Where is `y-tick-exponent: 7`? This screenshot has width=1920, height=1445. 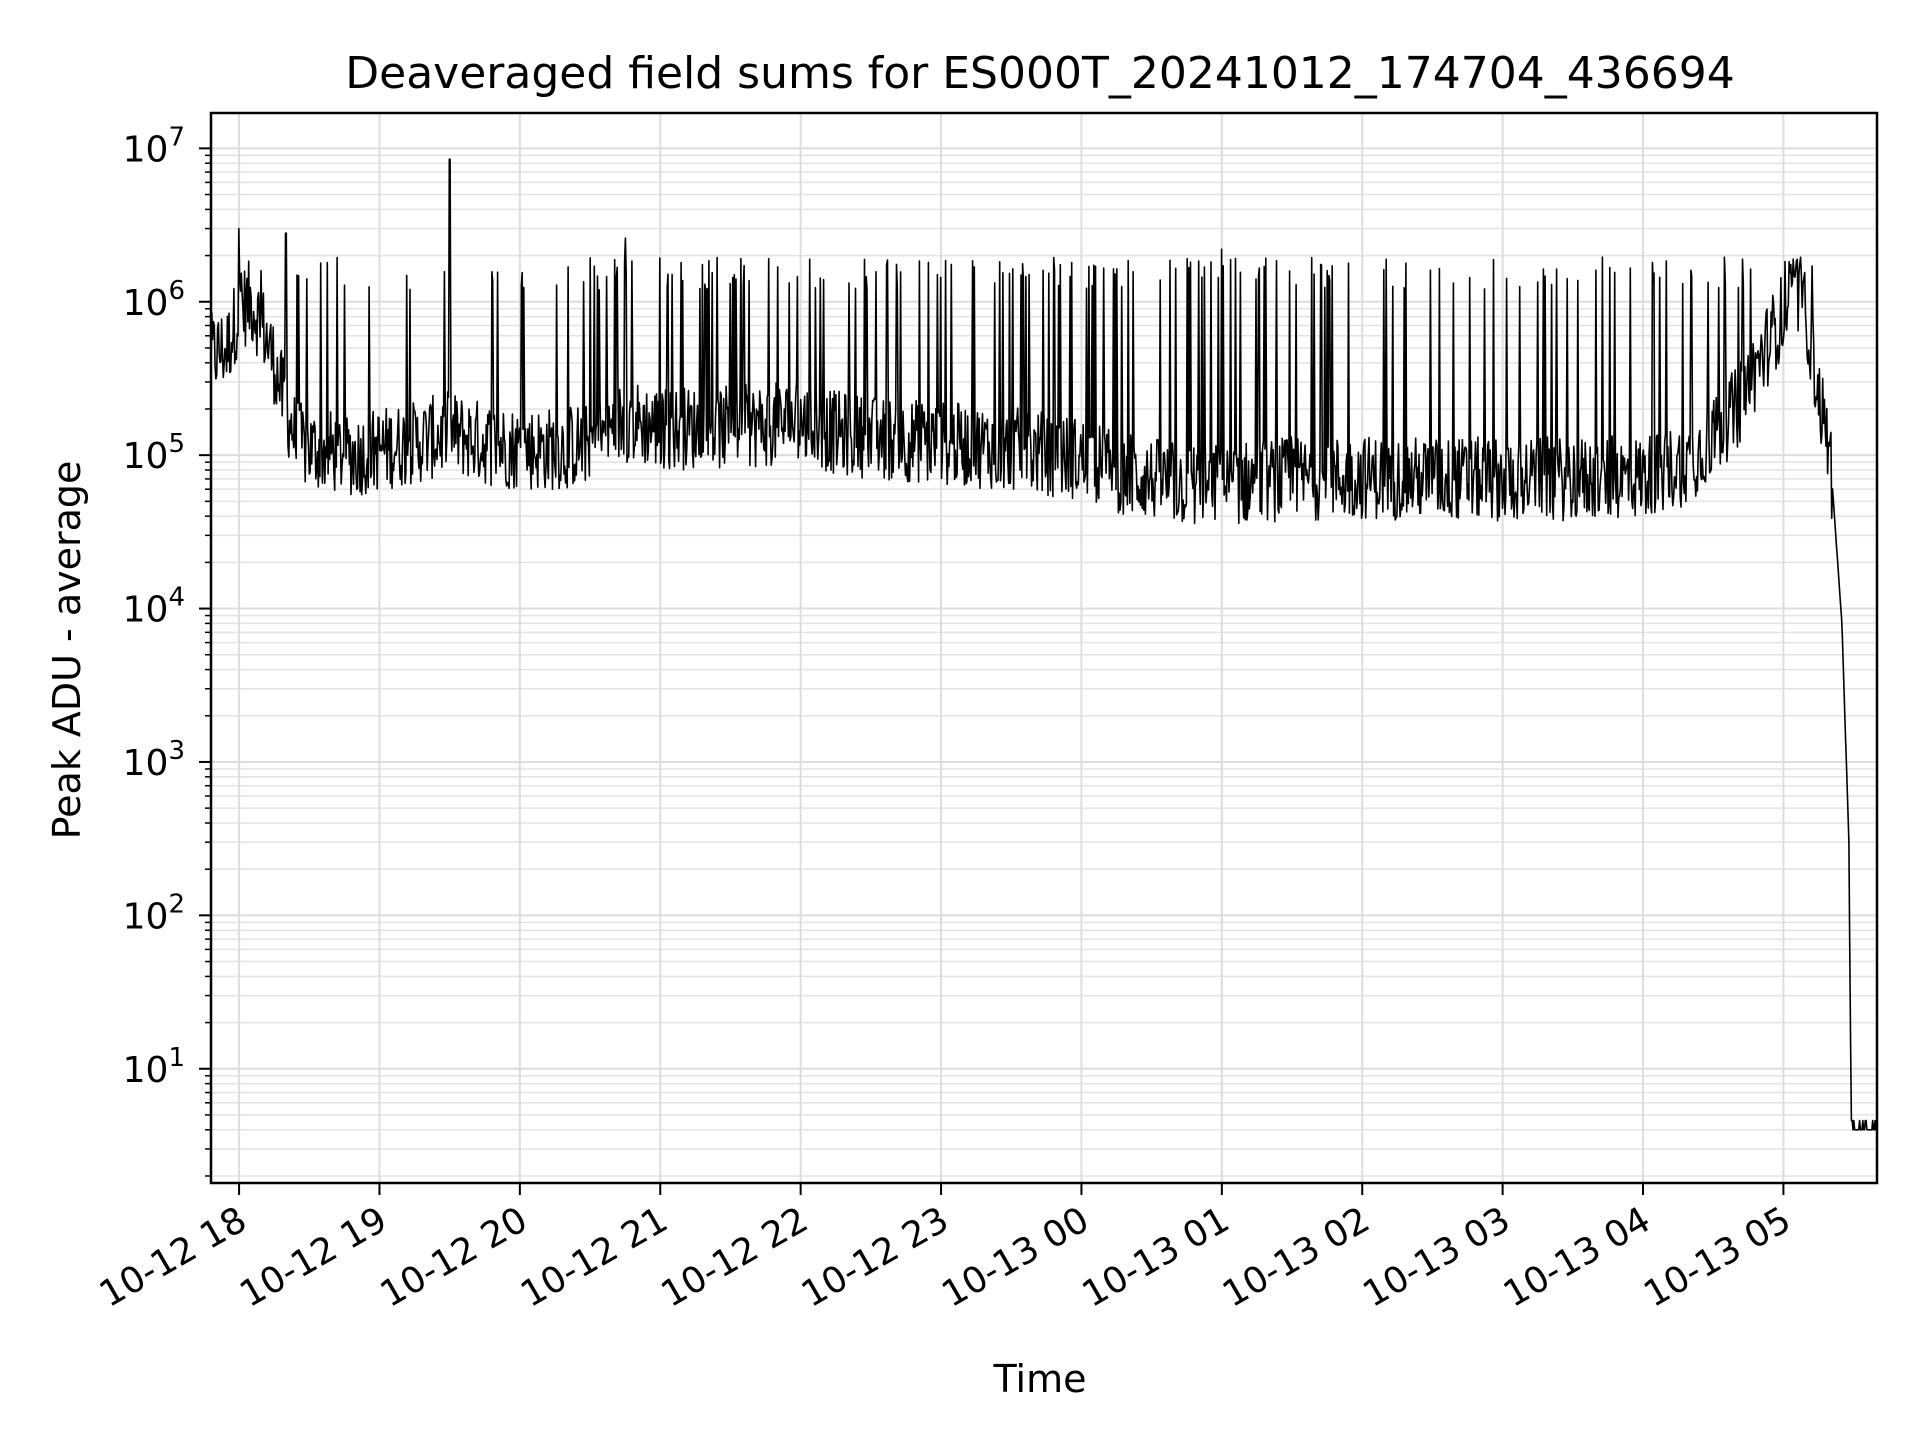
y-tick-exponent: 7 is located at coordinates (176, 137).